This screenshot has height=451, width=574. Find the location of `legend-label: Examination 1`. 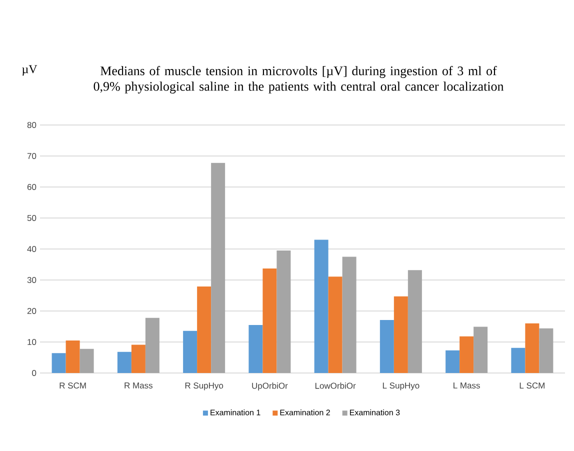

legend-label: Examination 1 is located at coordinates (235, 412).